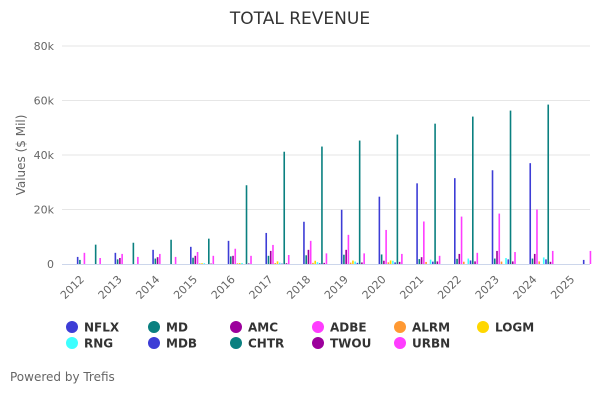  I want to click on legend-item-alrm: ALRM, so click(422, 328).